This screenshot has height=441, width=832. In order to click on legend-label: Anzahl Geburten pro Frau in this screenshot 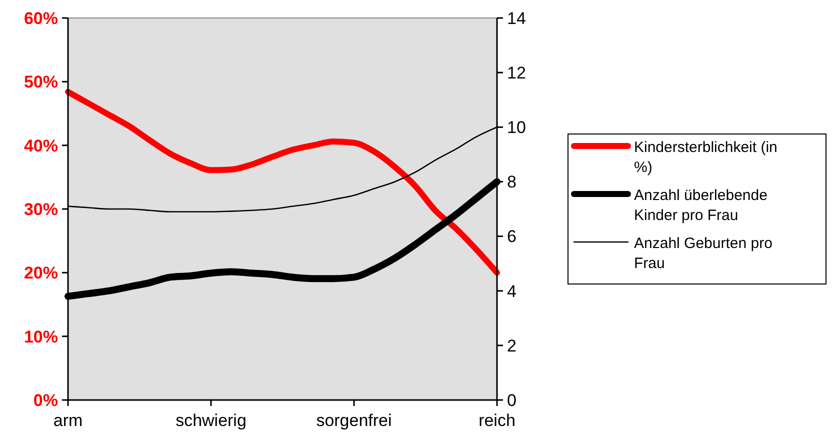, I will do `click(703, 253)`.